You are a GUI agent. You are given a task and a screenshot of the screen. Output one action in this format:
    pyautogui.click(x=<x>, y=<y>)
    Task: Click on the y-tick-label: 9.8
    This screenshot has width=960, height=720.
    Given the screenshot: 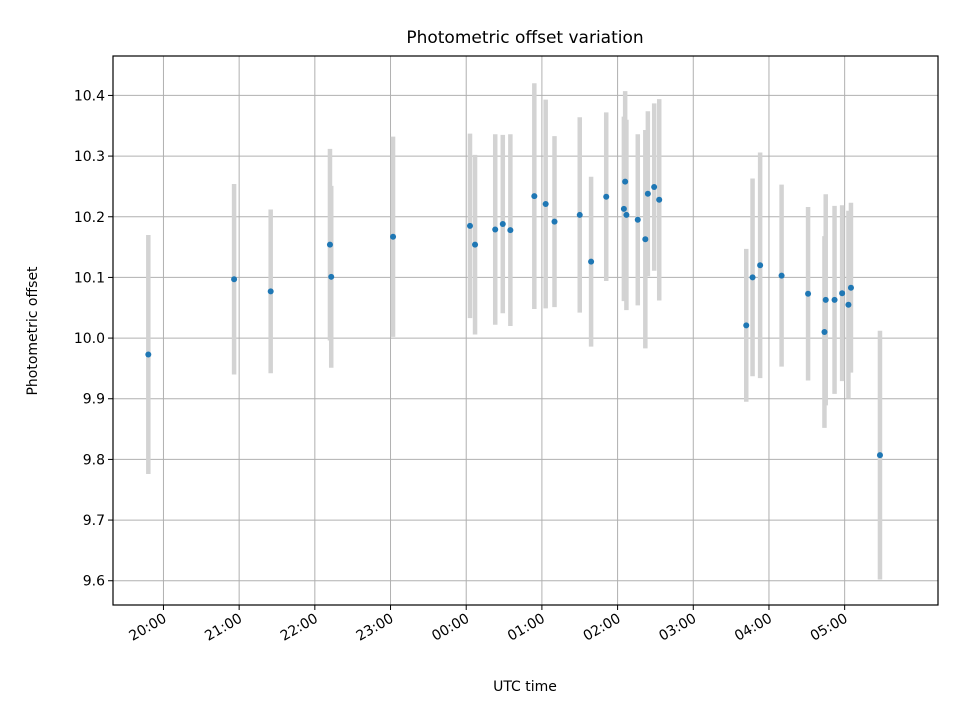 What is the action you would take?
    pyautogui.click(x=94, y=460)
    